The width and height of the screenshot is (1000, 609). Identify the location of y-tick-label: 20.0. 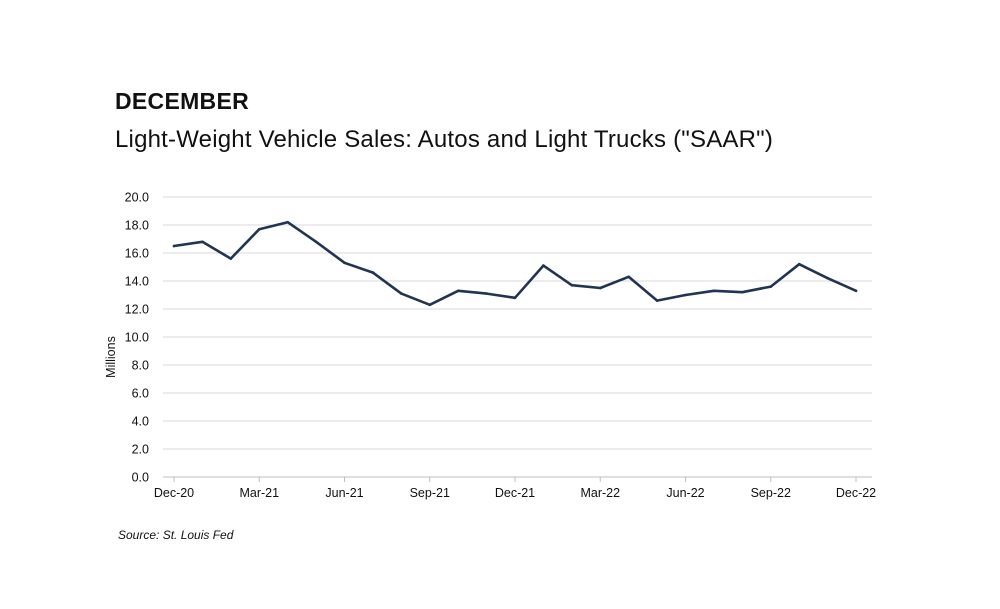
(137, 198).